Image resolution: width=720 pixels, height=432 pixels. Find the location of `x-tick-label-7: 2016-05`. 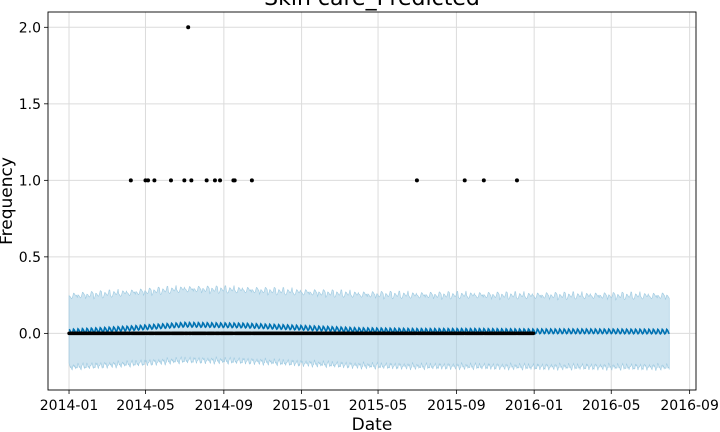

x-tick-label-7: 2016-05 is located at coordinates (611, 406).